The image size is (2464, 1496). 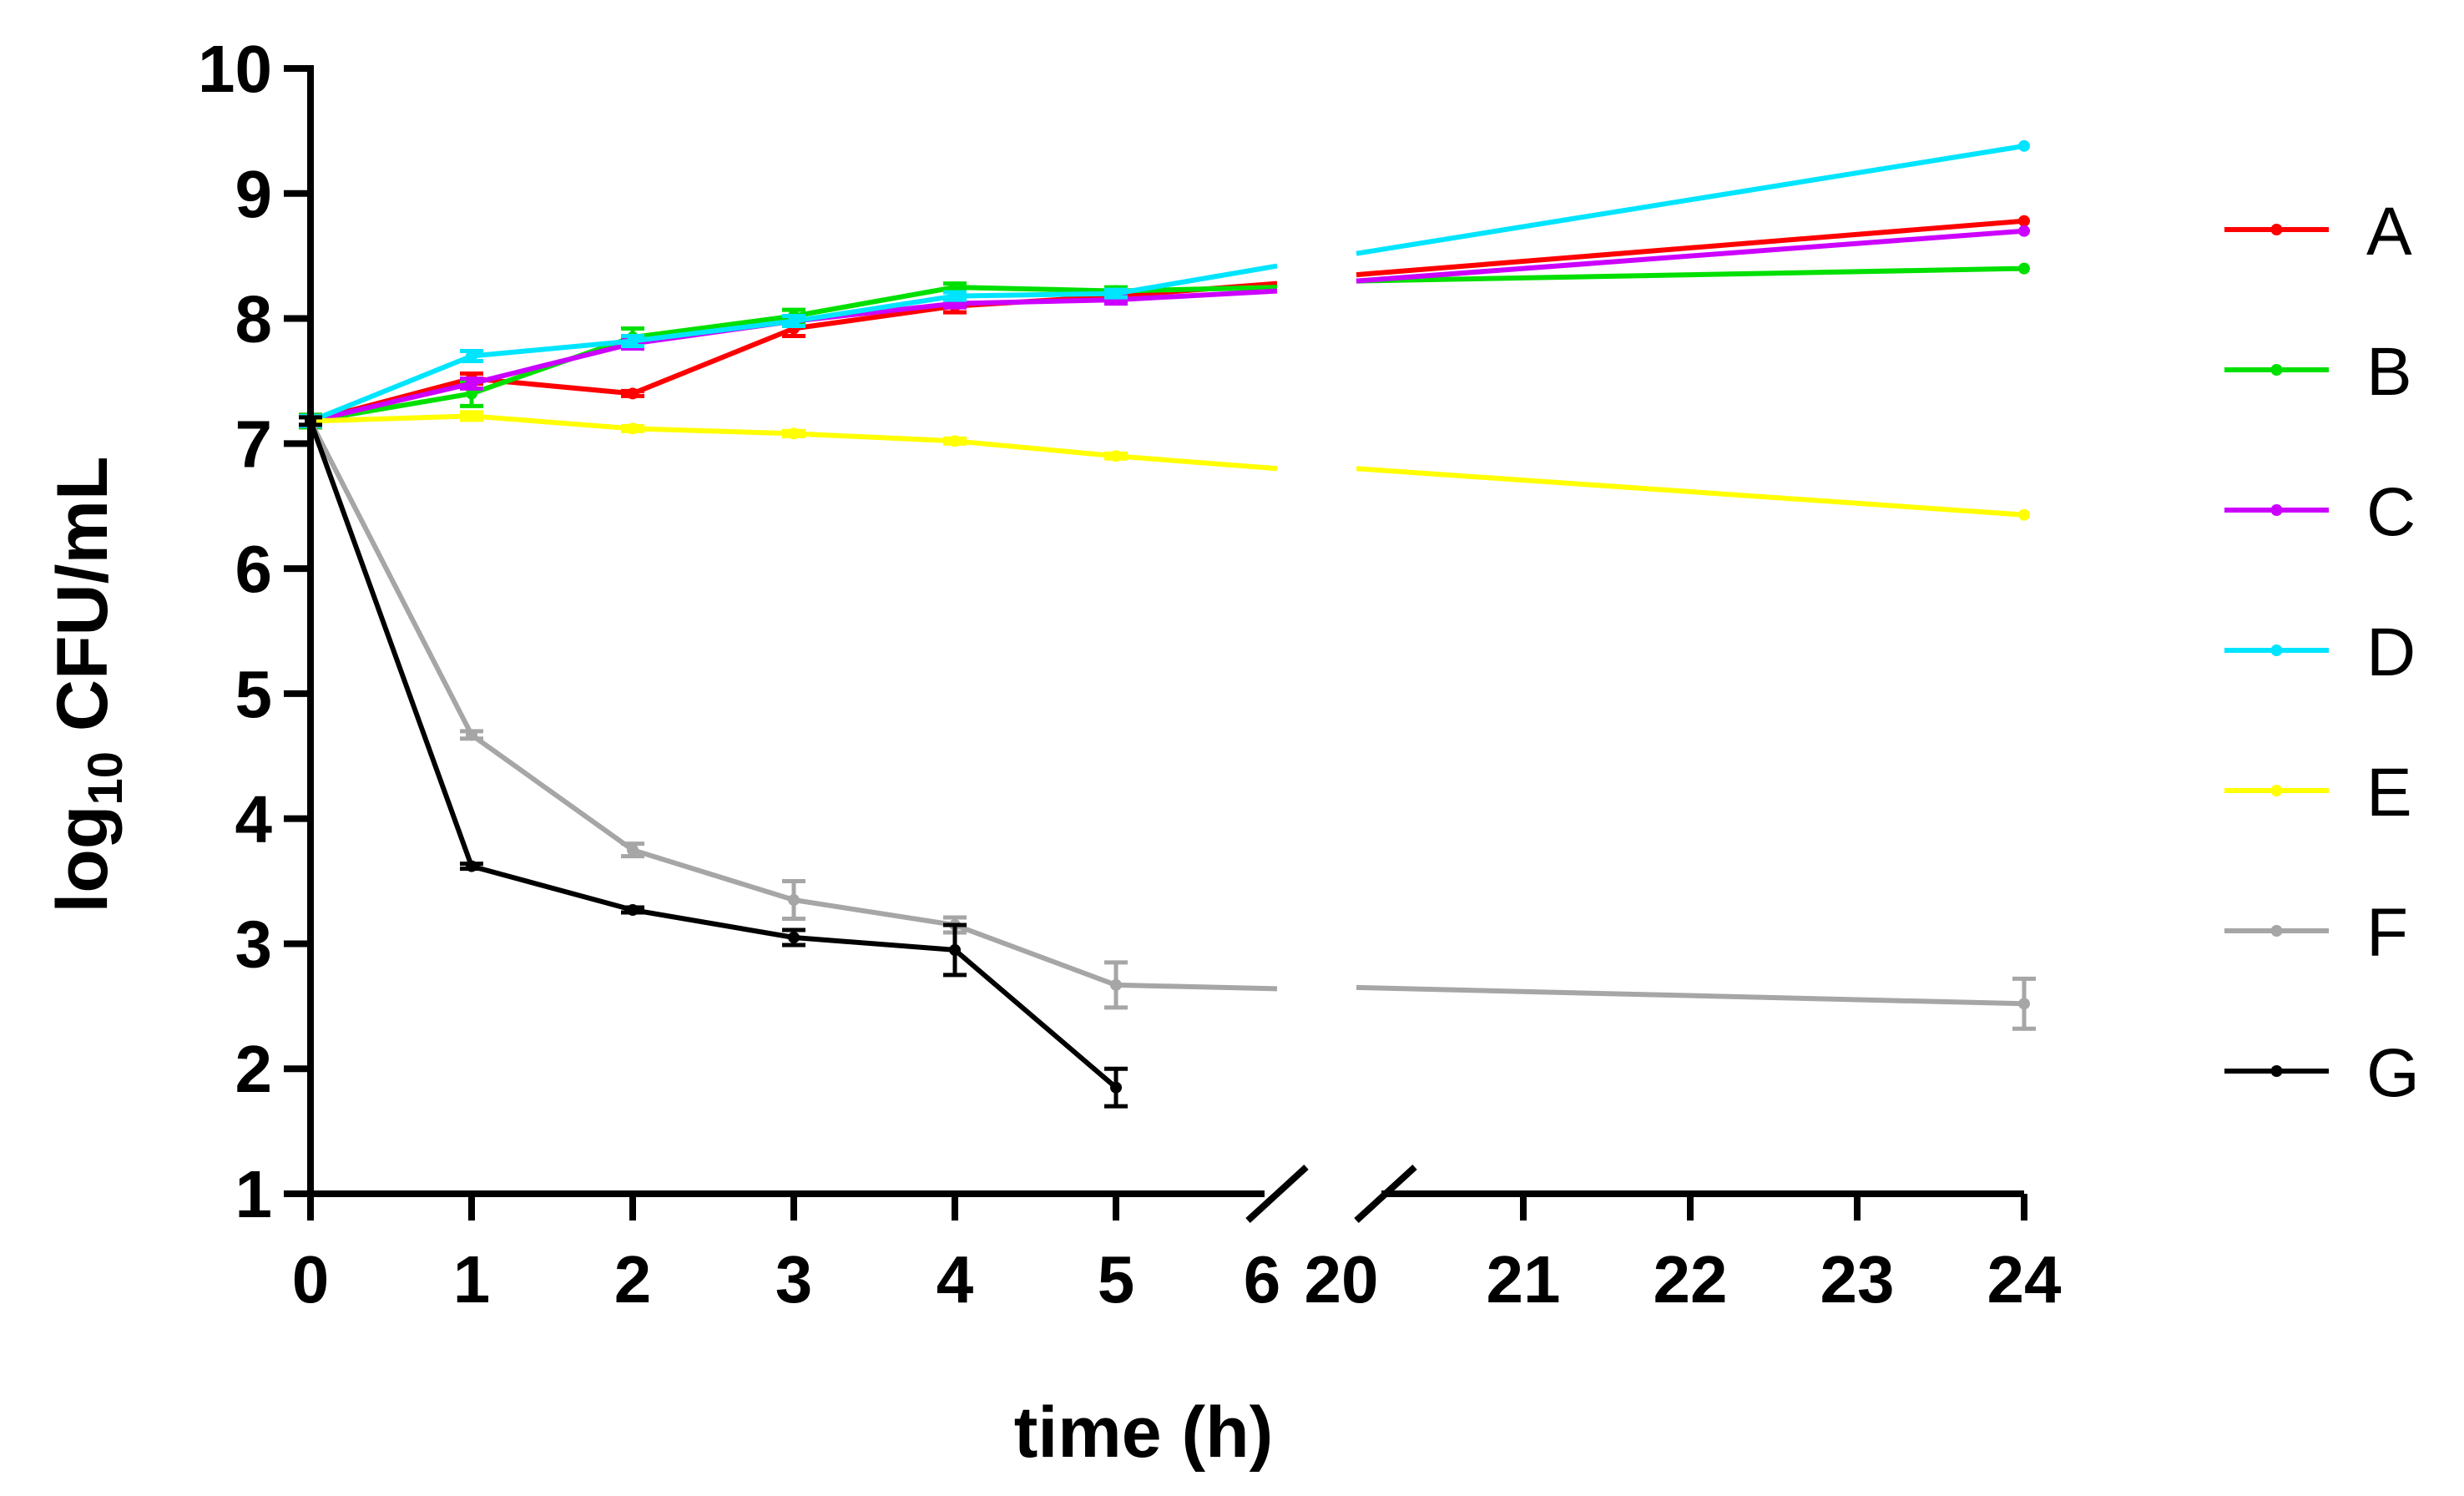 What do you see at coordinates (105, 778) in the screenshot?
I see `y-axis-title-subscript: 10` at bounding box center [105, 778].